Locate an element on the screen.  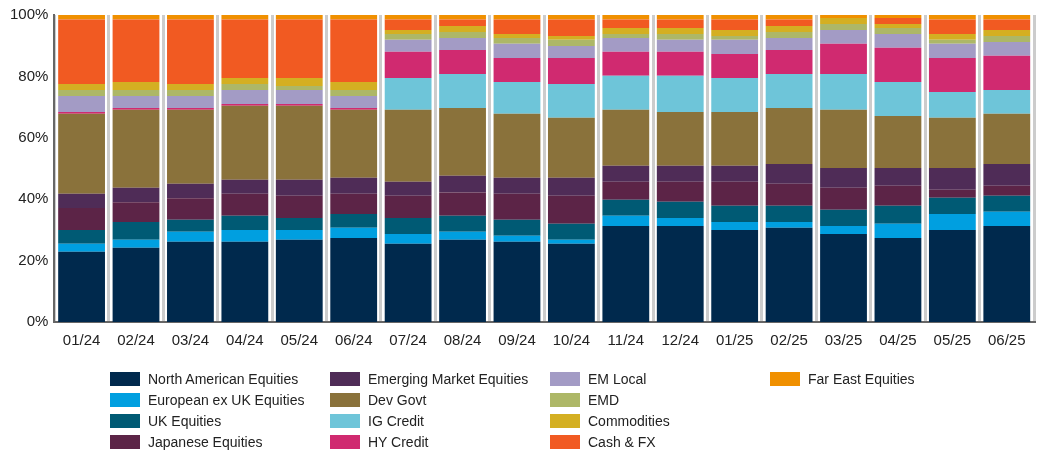
y-tick-label: 40% is located at coordinates (33, 198).